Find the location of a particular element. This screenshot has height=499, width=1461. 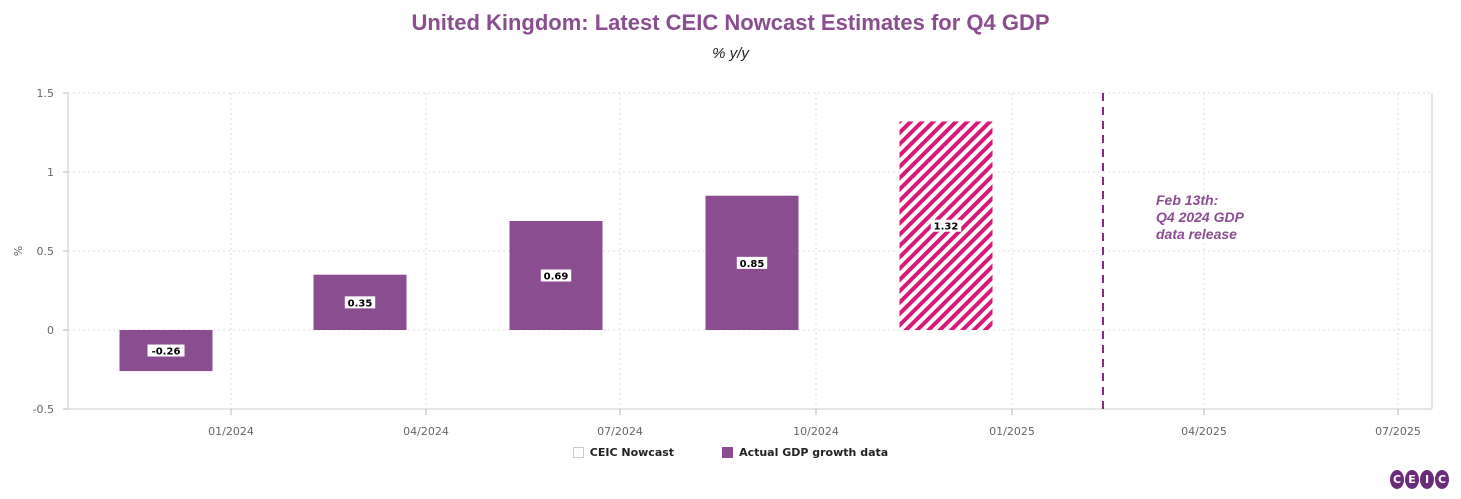

data-label: -0.26 is located at coordinates (166, 352).